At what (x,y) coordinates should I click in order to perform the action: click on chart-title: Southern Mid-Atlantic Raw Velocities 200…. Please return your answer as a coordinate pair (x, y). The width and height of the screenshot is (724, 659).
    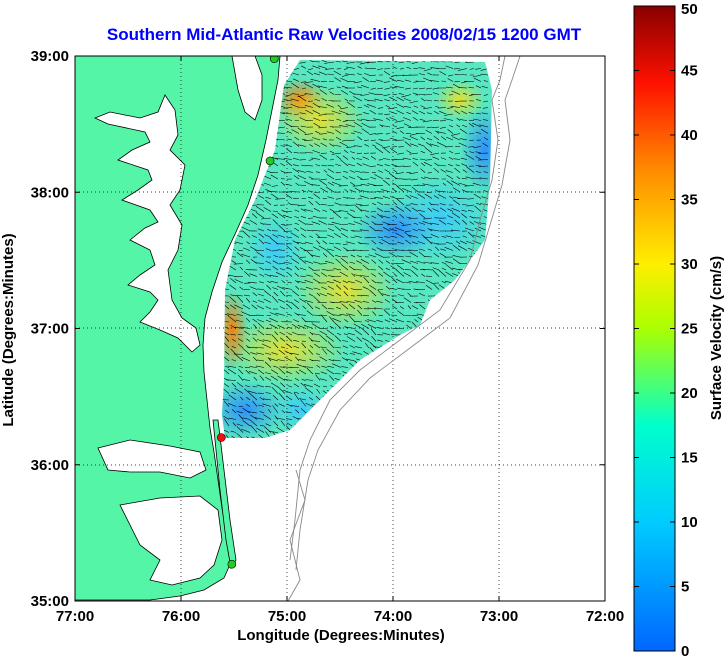
    Looking at the image, I should click on (344, 34).